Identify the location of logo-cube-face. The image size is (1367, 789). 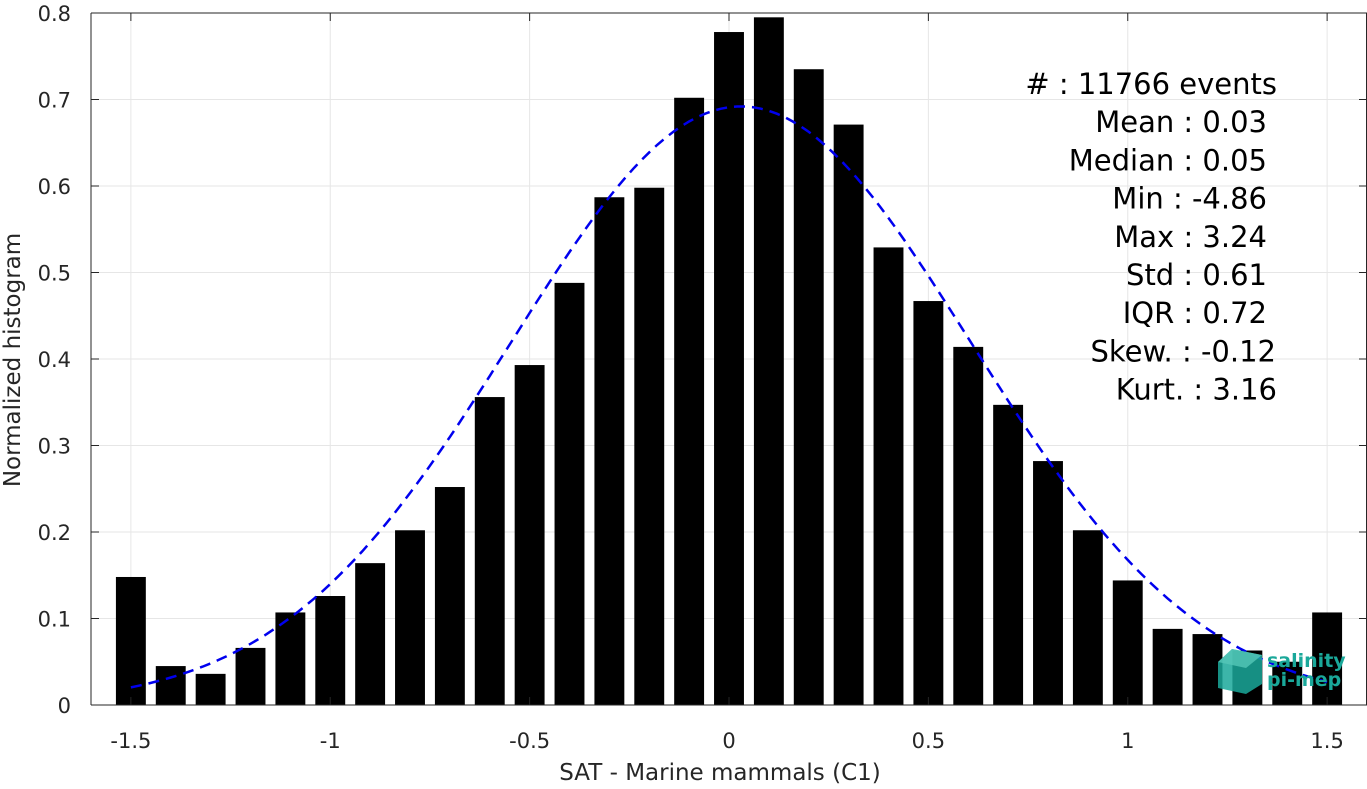
(1240, 658).